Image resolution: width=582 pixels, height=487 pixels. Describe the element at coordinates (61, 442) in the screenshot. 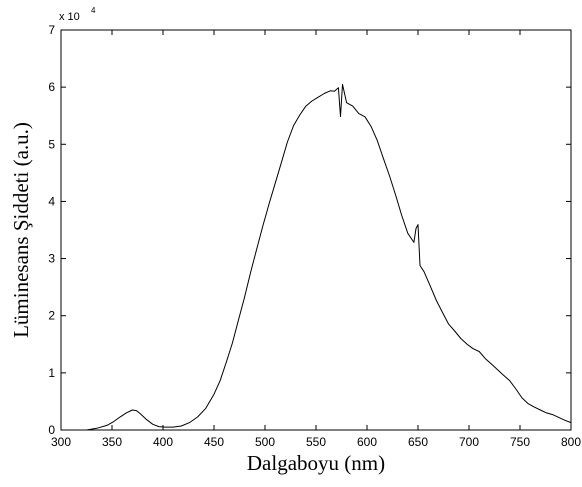

I see `x-tick-label: 300` at that location.